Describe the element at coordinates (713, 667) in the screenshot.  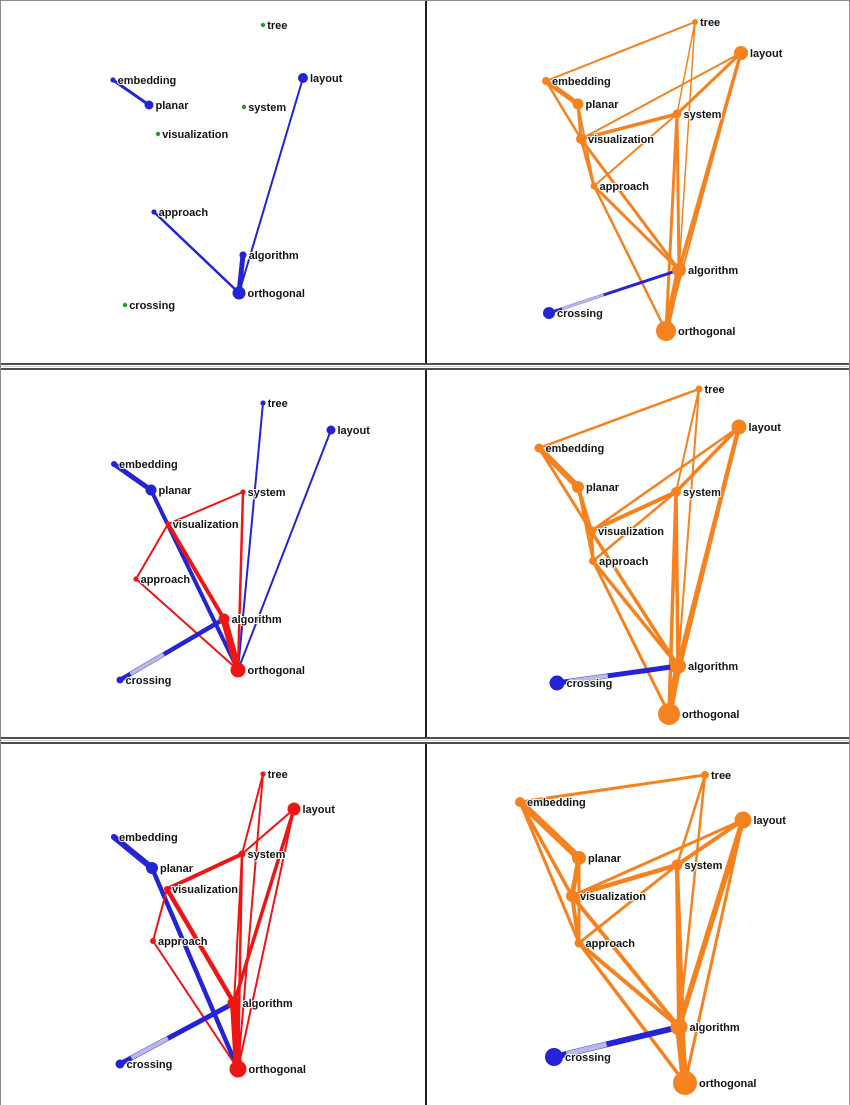
I see `panel-row2-right-label-algorithm: algorithm` at that location.